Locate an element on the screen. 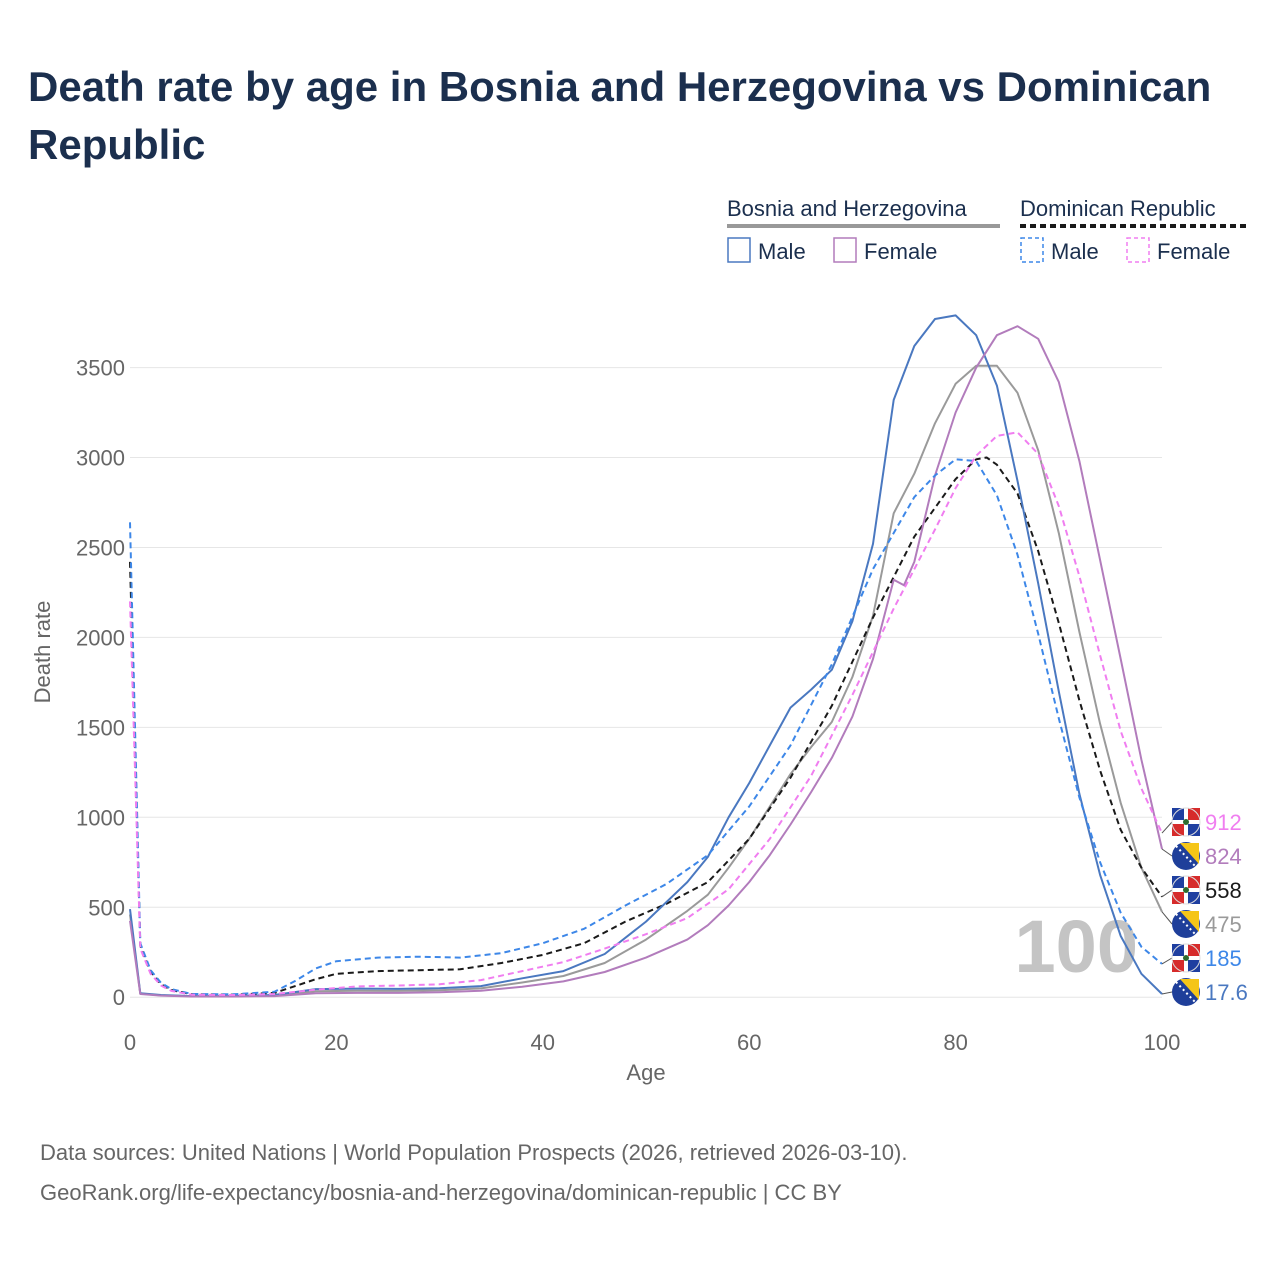  end-labels: 912 824 558 475 185 17.6 is located at coordinates (1204, 906).